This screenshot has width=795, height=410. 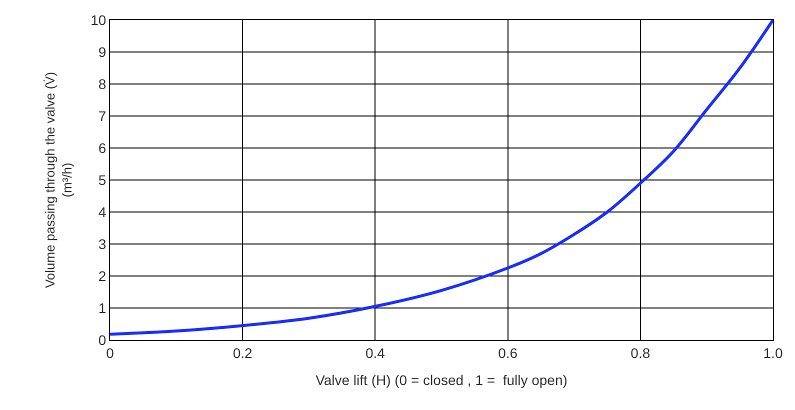 What do you see at coordinates (58, 180) in the screenshot?
I see `y-axis-title: Volume passing through the valve (V̇) (m³/h)` at bounding box center [58, 180].